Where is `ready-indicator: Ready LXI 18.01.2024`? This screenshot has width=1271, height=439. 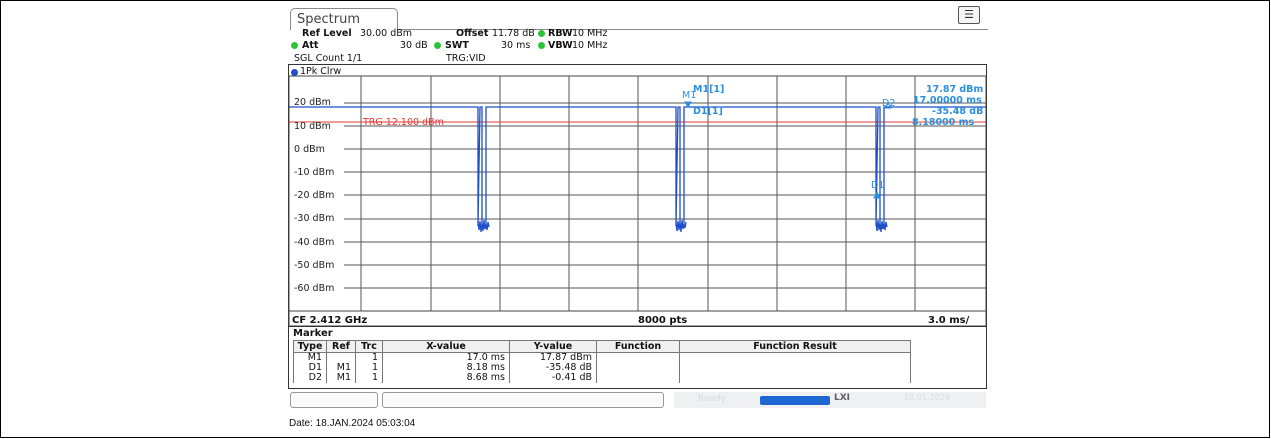
ready-indicator: Ready LXI 18.01.2024 is located at coordinates (830, 400).